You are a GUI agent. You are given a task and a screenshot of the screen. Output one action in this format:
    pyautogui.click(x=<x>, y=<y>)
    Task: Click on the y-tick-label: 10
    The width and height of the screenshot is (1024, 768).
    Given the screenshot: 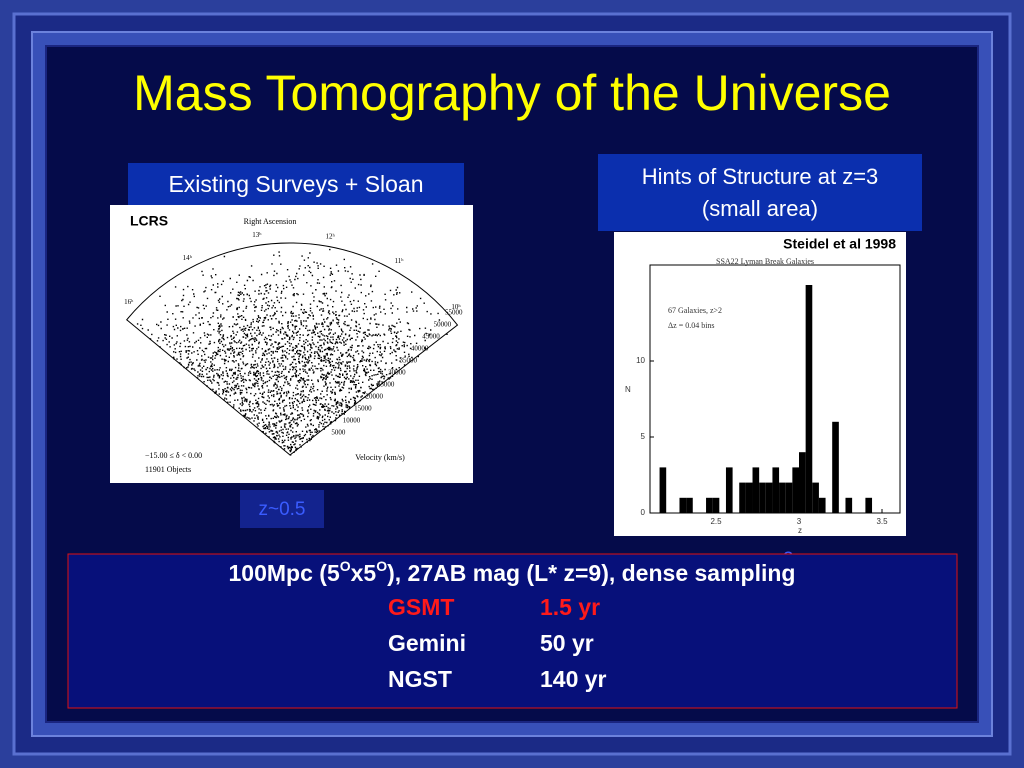 What is the action you would take?
    pyautogui.click(x=640, y=360)
    